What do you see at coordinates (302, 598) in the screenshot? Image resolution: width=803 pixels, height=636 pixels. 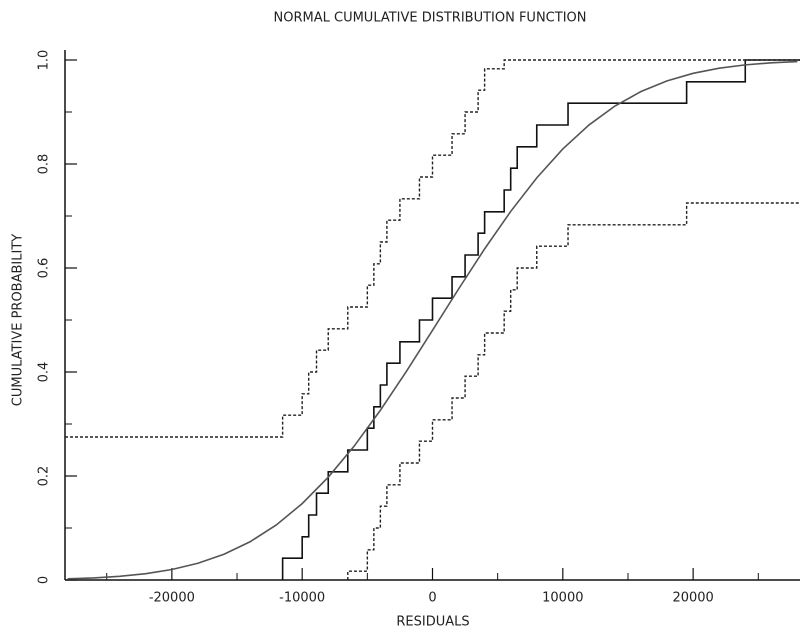 I see `x-tick-label: -10000` at bounding box center [302, 598].